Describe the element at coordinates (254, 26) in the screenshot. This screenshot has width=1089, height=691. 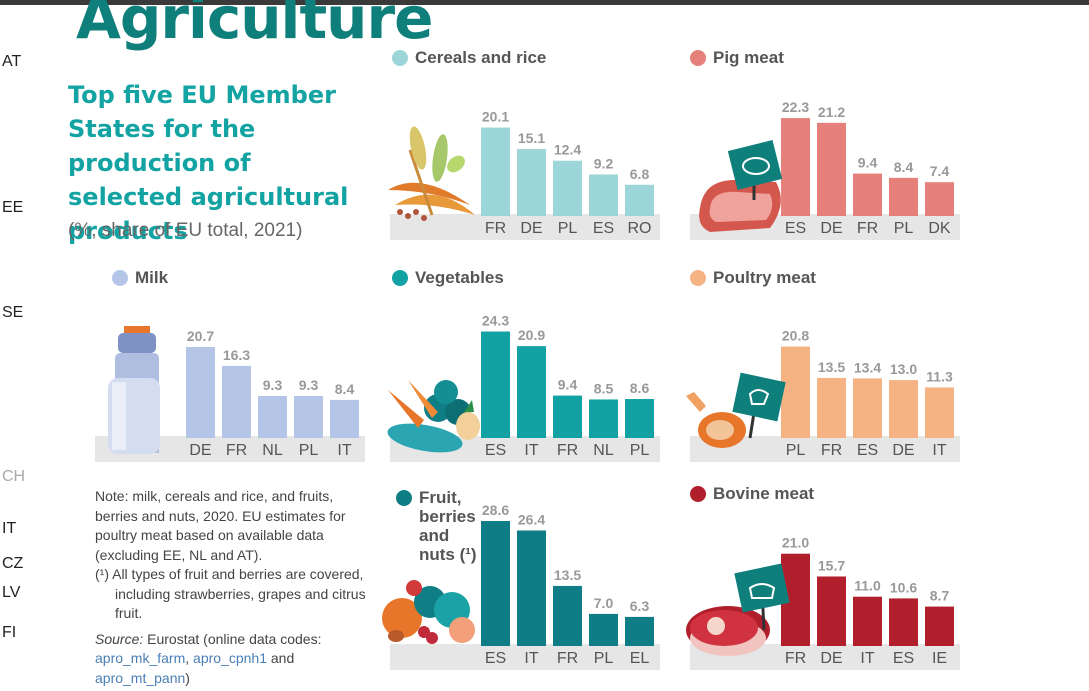
I see `page-title: Agriculture` at that location.